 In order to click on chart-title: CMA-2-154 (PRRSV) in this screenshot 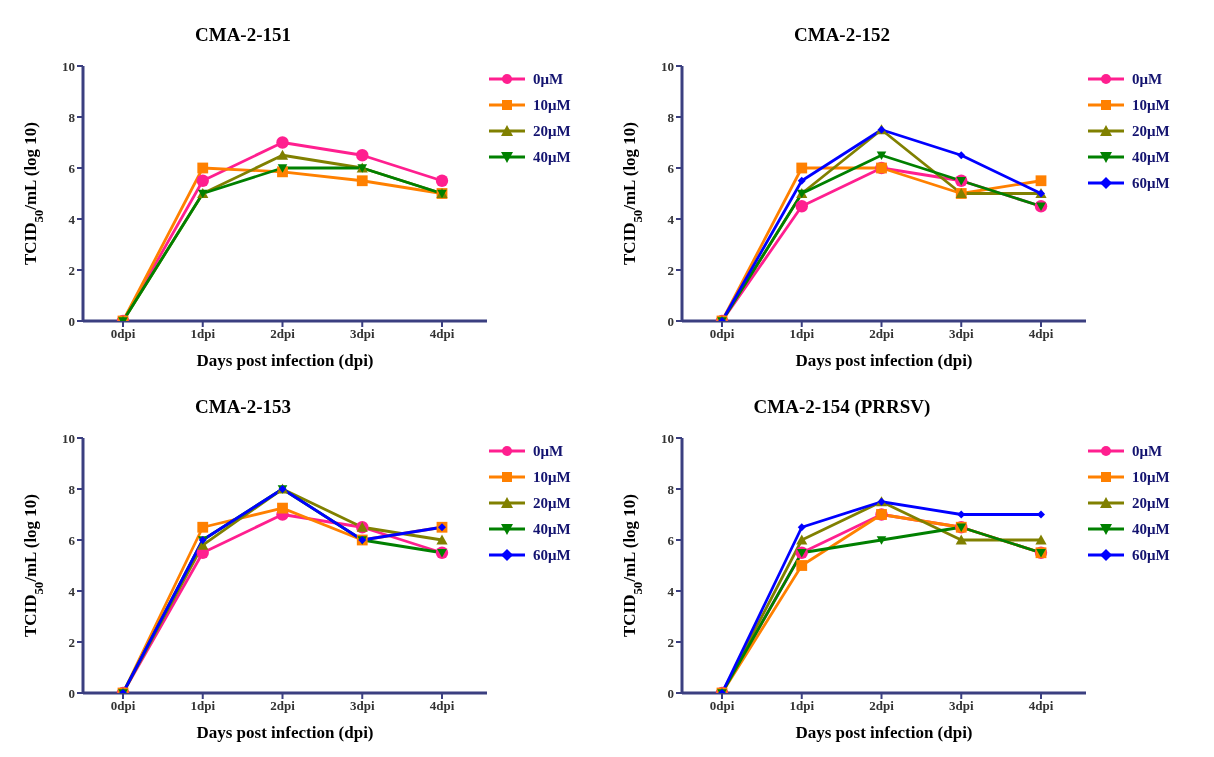, I will do `click(842, 407)`.